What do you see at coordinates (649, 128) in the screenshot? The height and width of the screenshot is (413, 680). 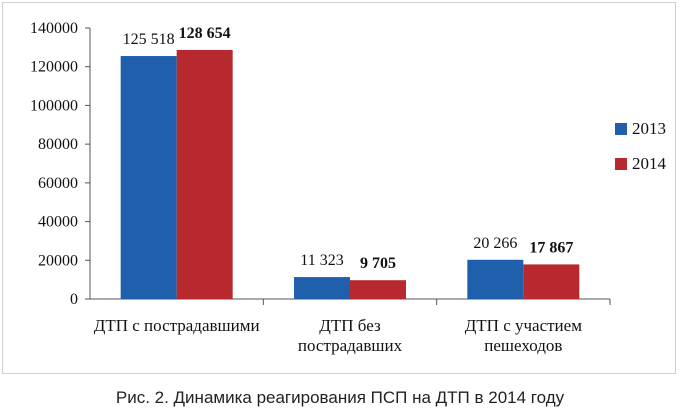 I see `legend-label-2013: 2013` at bounding box center [649, 128].